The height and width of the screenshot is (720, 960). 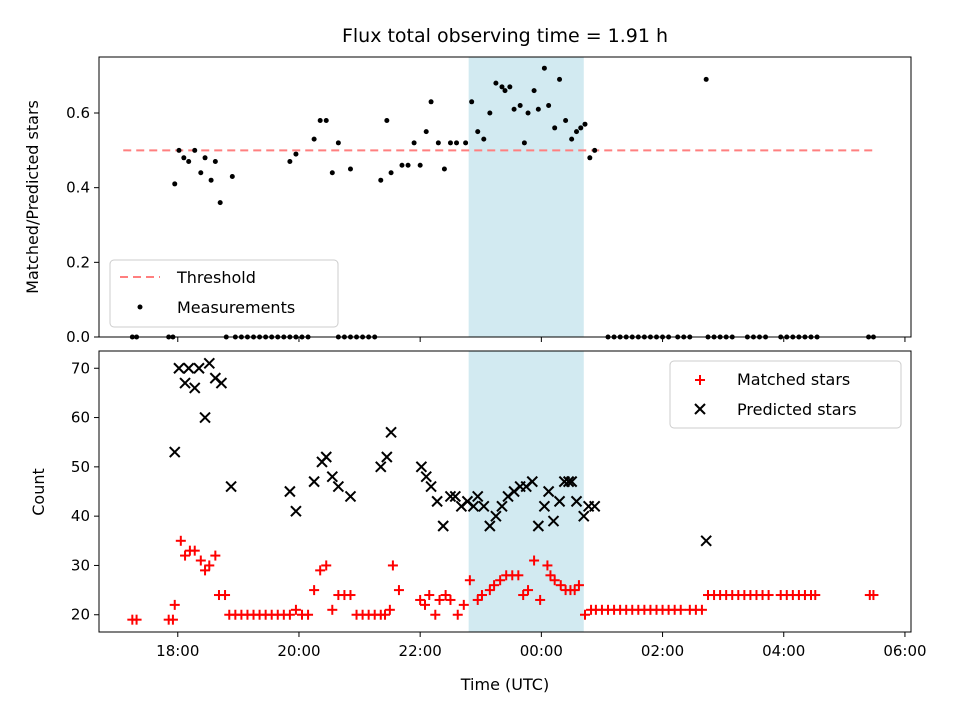 What do you see at coordinates (80, 615) in the screenshot?
I see `y-tick-label: 20` at bounding box center [80, 615].